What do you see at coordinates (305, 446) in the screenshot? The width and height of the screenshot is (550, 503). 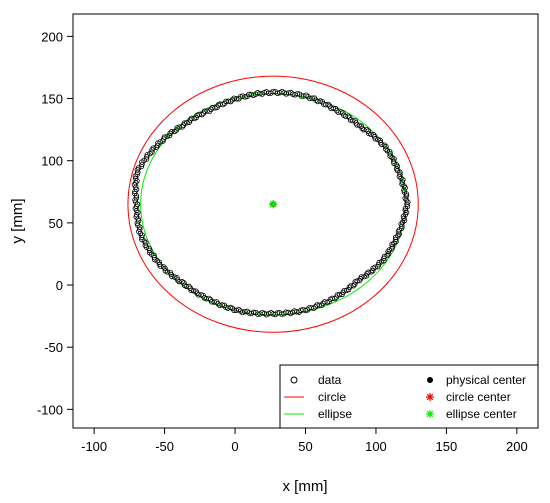 I see `x-tick-label: 50` at bounding box center [305, 446].